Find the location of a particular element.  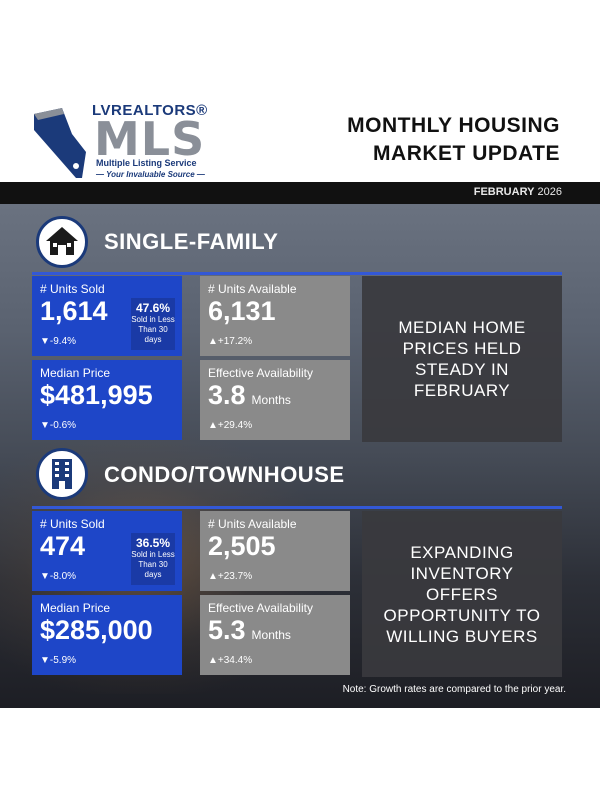

sf-median-price-card: Median Price $481,995 ▼-0.6% is located at coordinates (107, 400).